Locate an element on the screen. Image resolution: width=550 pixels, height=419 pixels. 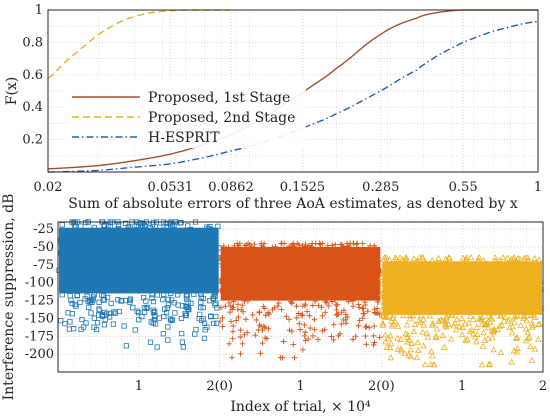
cdf-x-tick-labels: 0.02 0.0531 0.0862 0.1525 0.285 0.55 1 is located at coordinates (288, 187).